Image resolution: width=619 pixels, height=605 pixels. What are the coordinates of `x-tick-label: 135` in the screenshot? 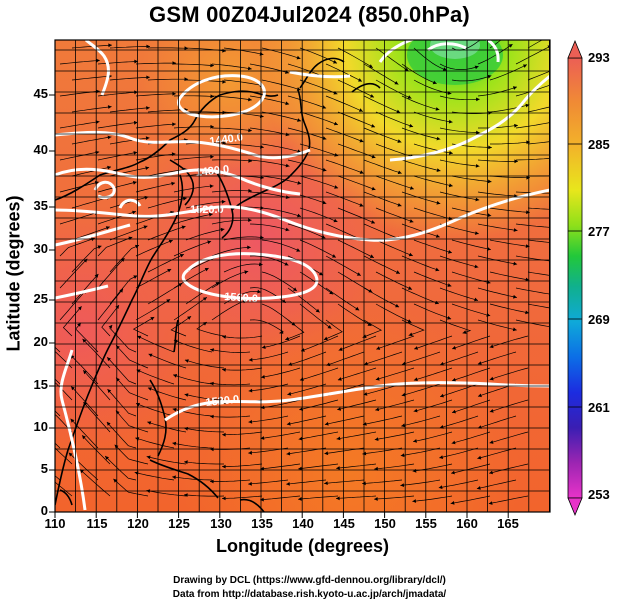 It's located at (262, 523).